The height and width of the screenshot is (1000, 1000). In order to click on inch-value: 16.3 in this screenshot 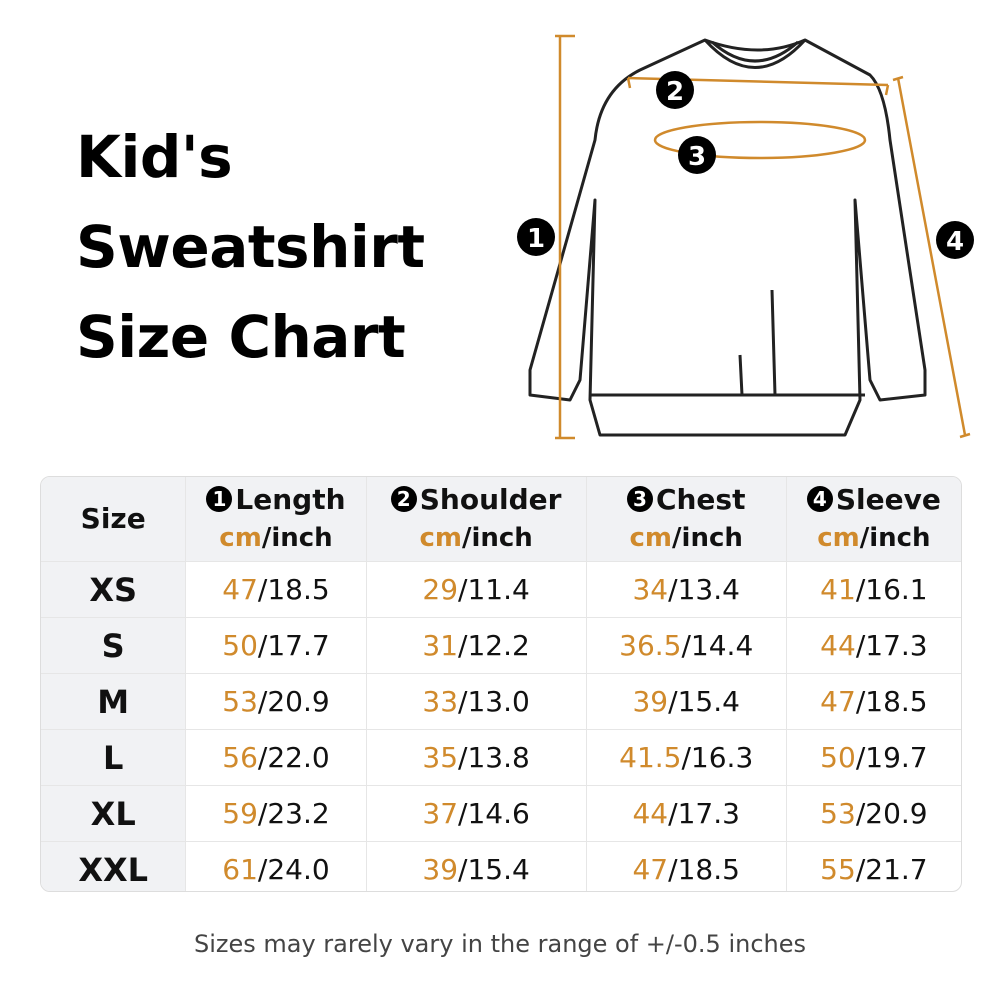, I will do `click(722, 757)`.